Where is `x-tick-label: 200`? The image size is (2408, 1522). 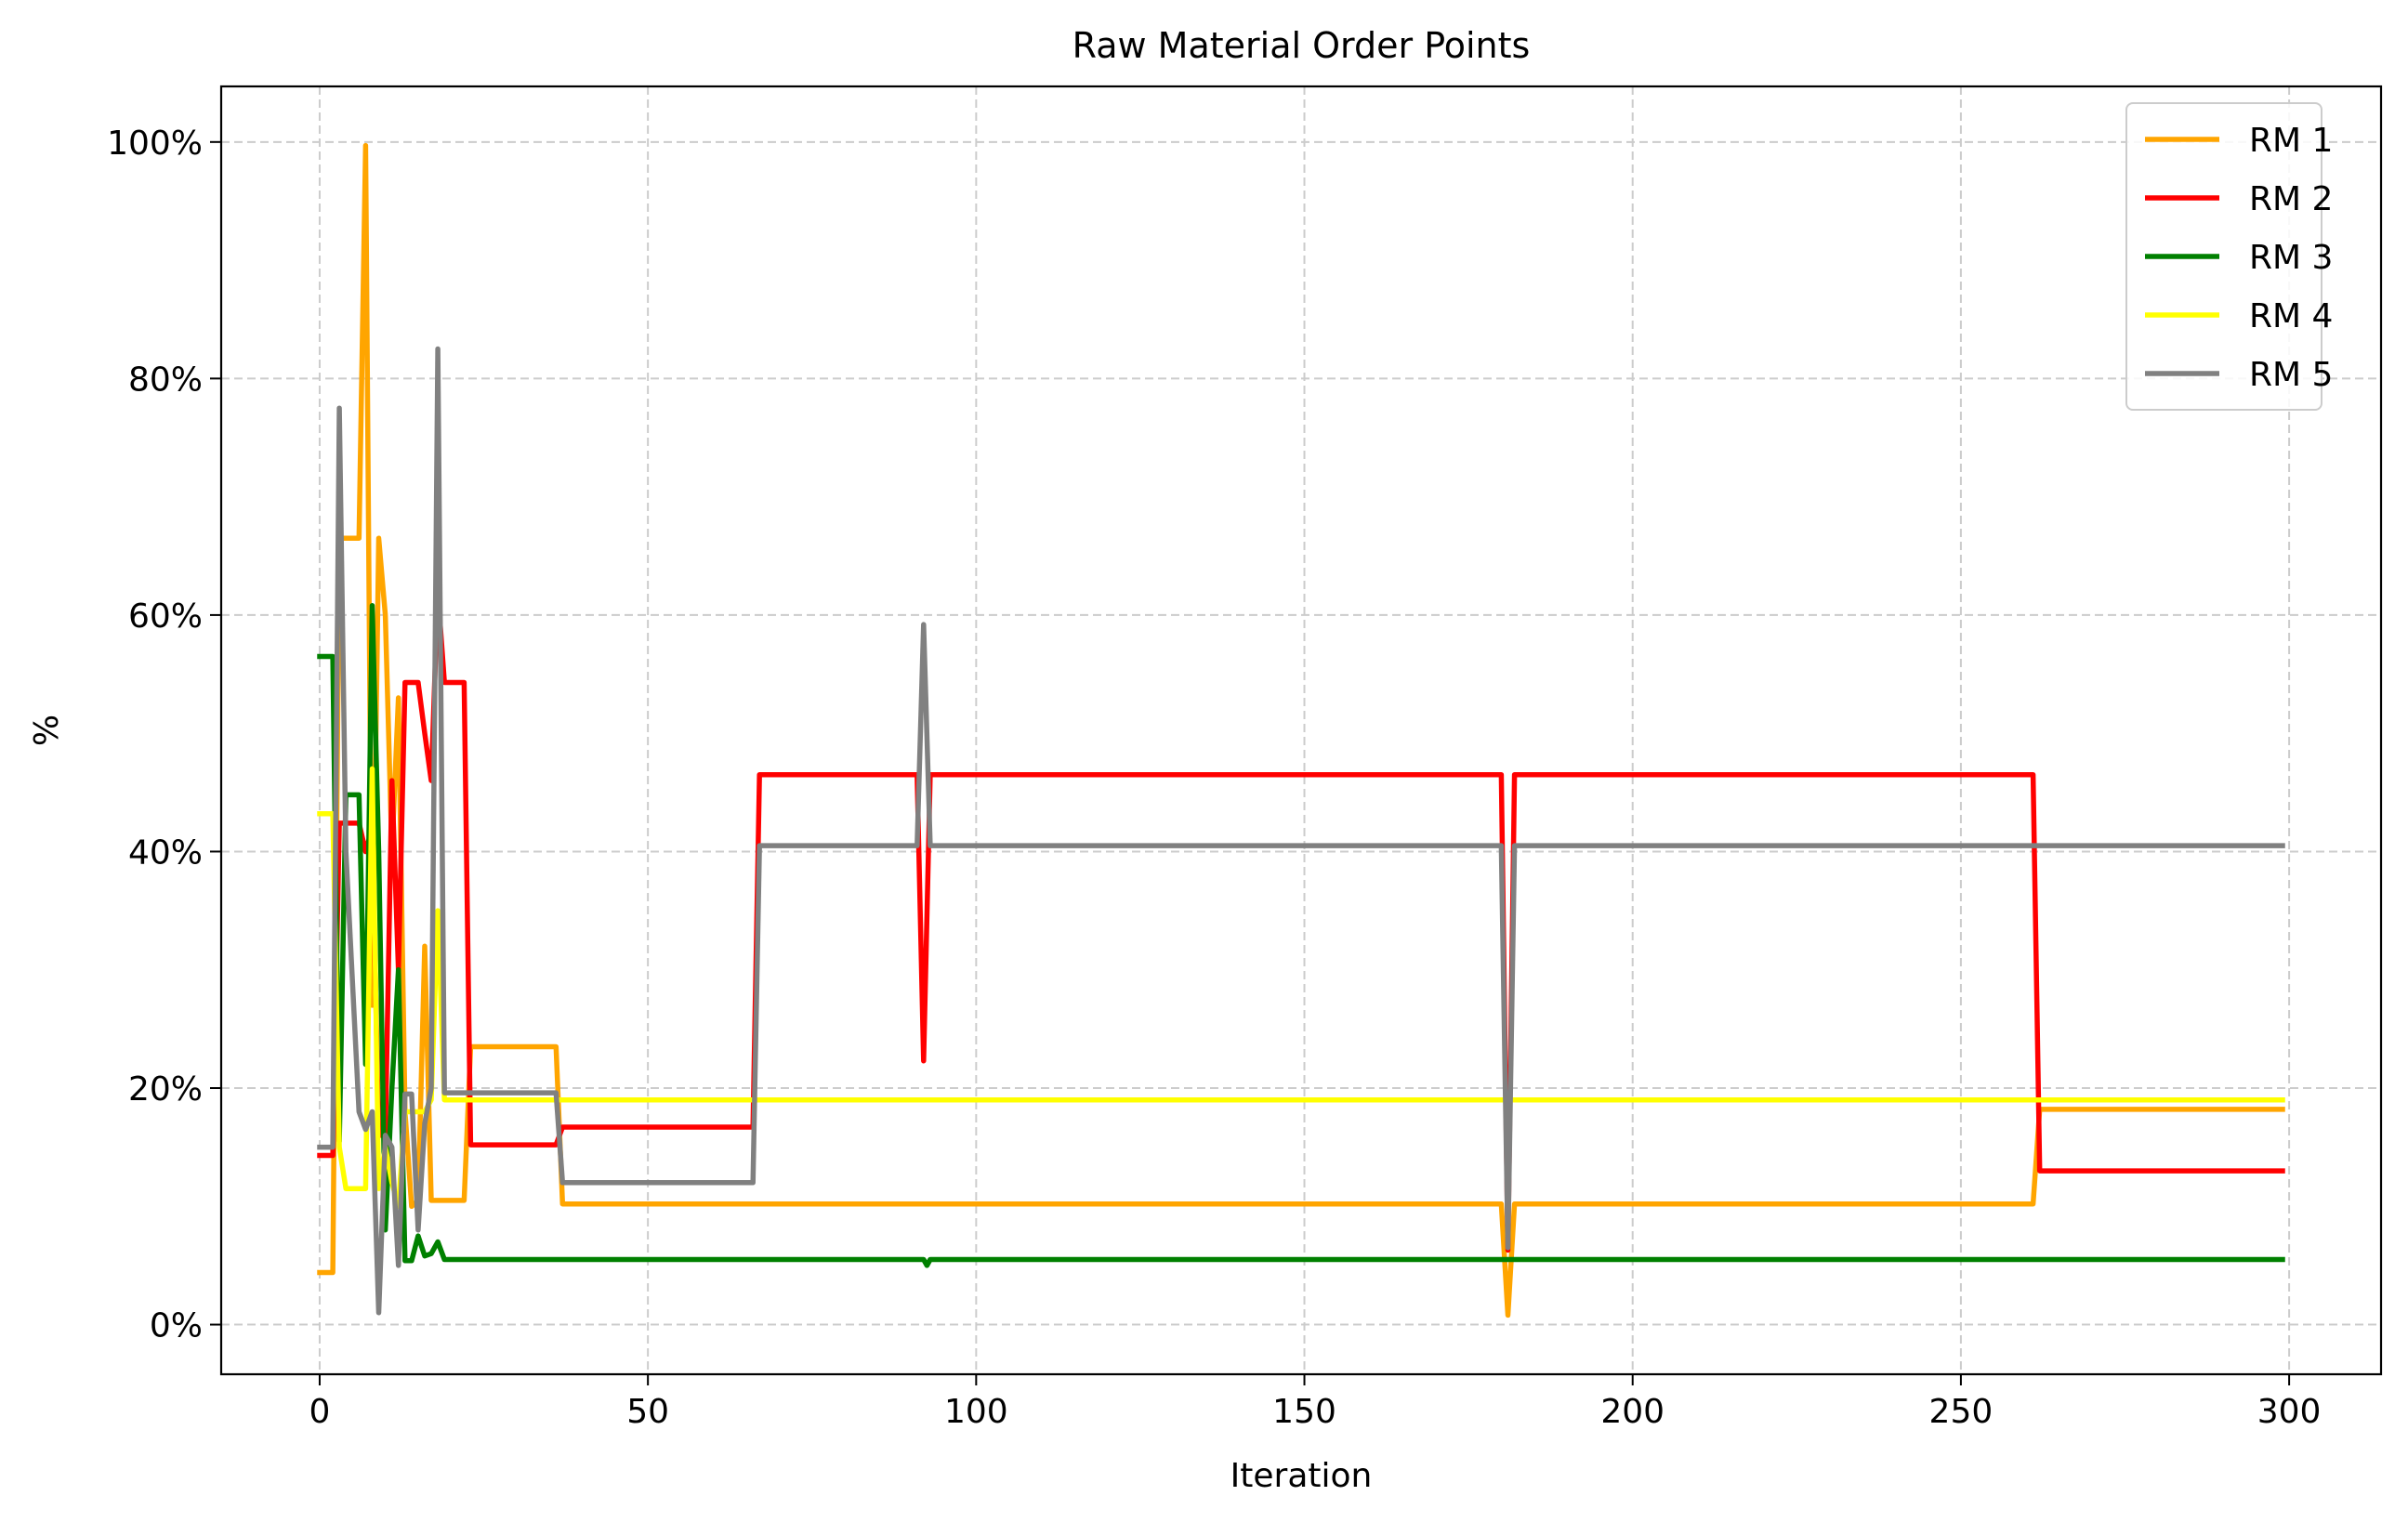 x-tick-label: 200 is located at coordinates (1632, 1412).